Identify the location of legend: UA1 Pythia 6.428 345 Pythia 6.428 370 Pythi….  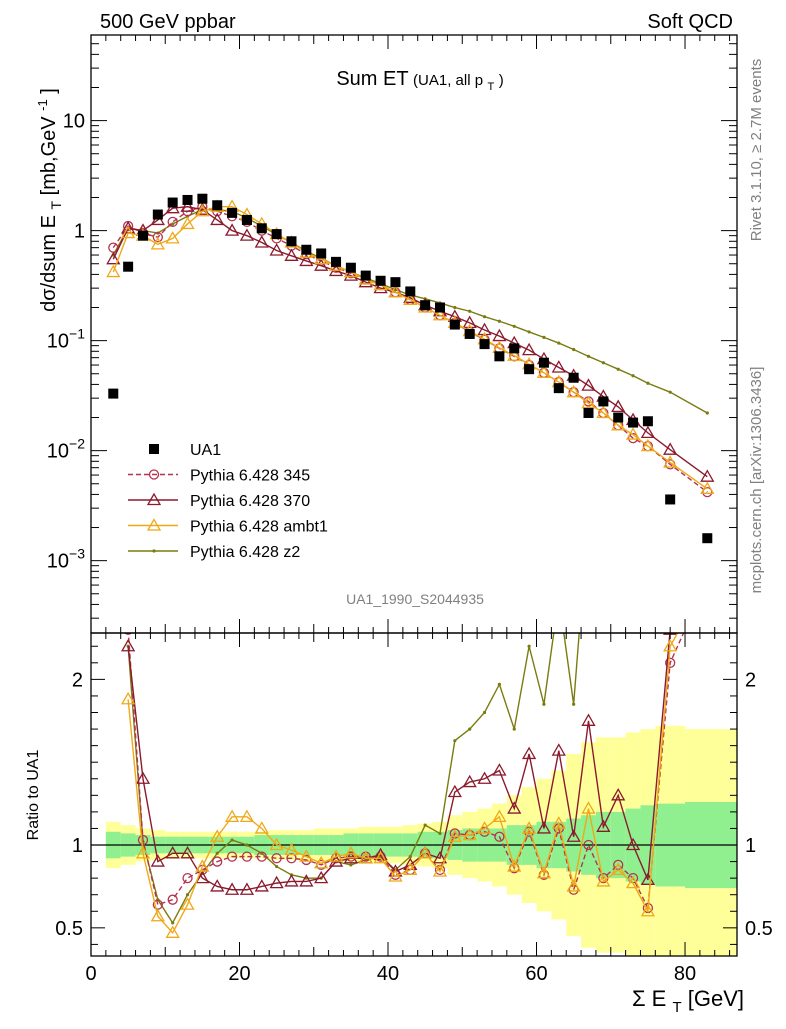
(228, 501).